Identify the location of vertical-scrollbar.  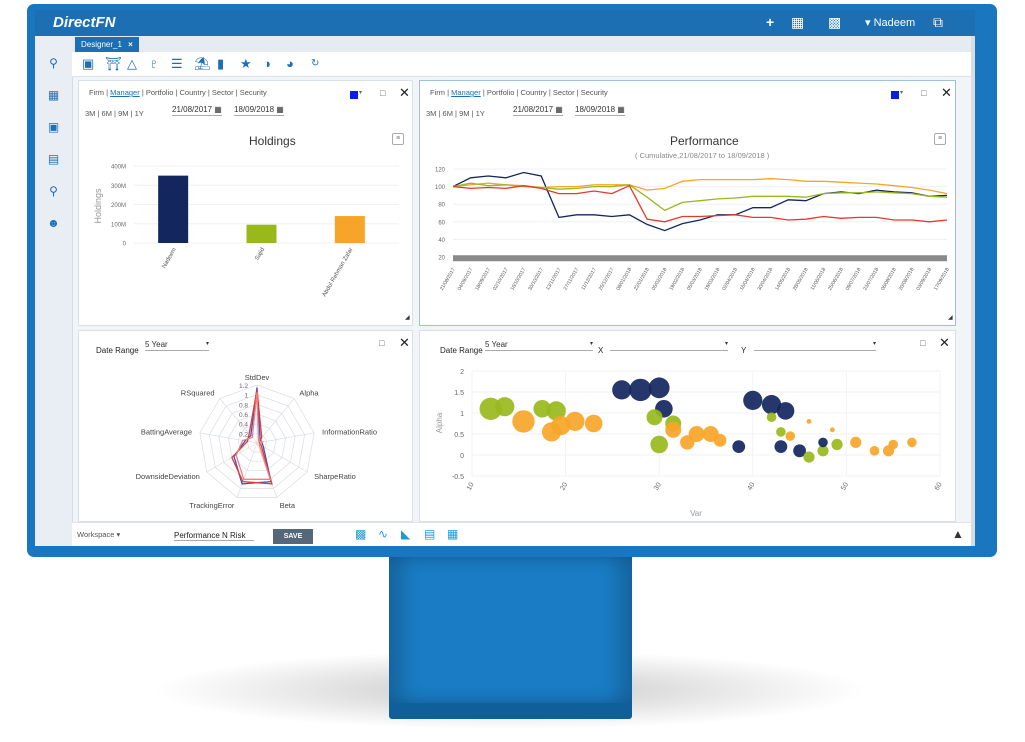
(973, 291).